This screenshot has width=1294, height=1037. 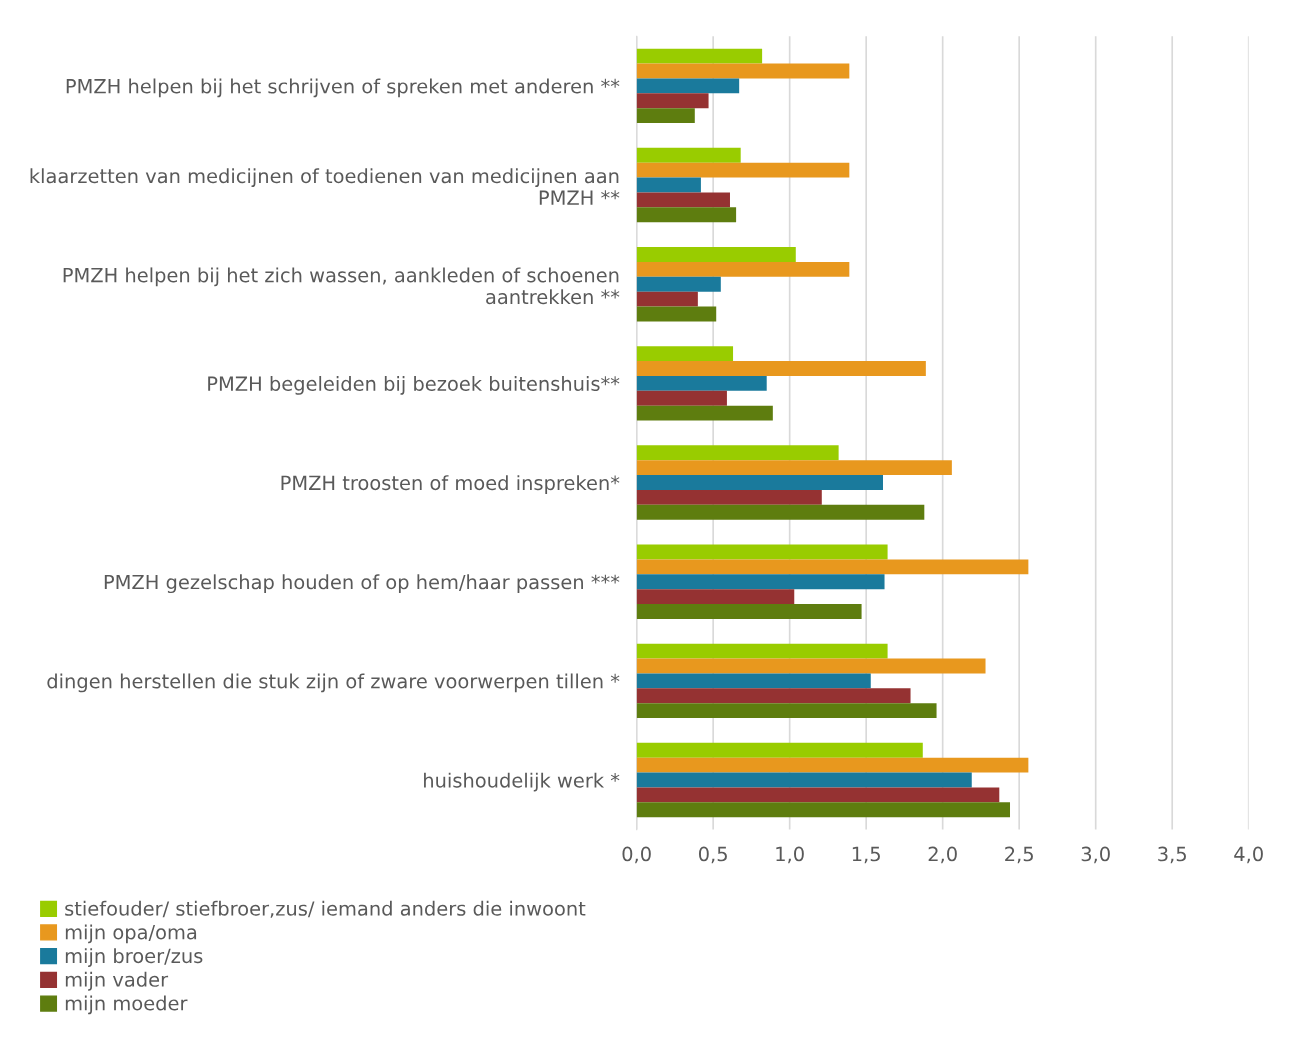 I want to click on y-tick-label: dingen herstellen die stuk zijn of zware voorwerpen tillen *, so click(x=333, y=683).